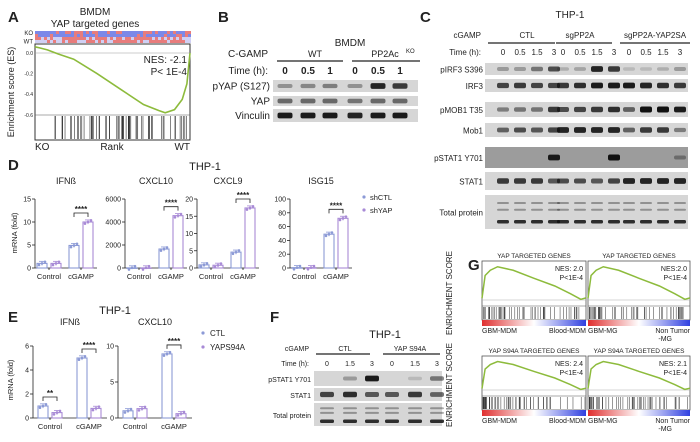 Image resolution: width=700 pixels, height=442 pixels. What do you see at coordinates (567, 331) in the screenshot?
I see `gsea-plot-0-right-label: Blood-MDM` at bounding box center [567, 331].